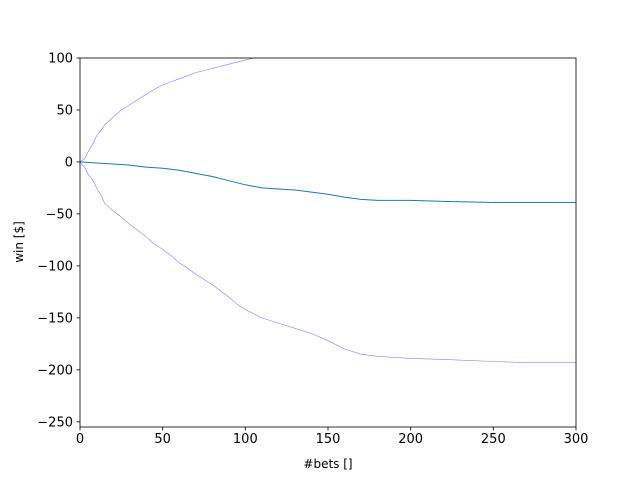  I want to click on y-tick-label: 50, so click(64, 110).